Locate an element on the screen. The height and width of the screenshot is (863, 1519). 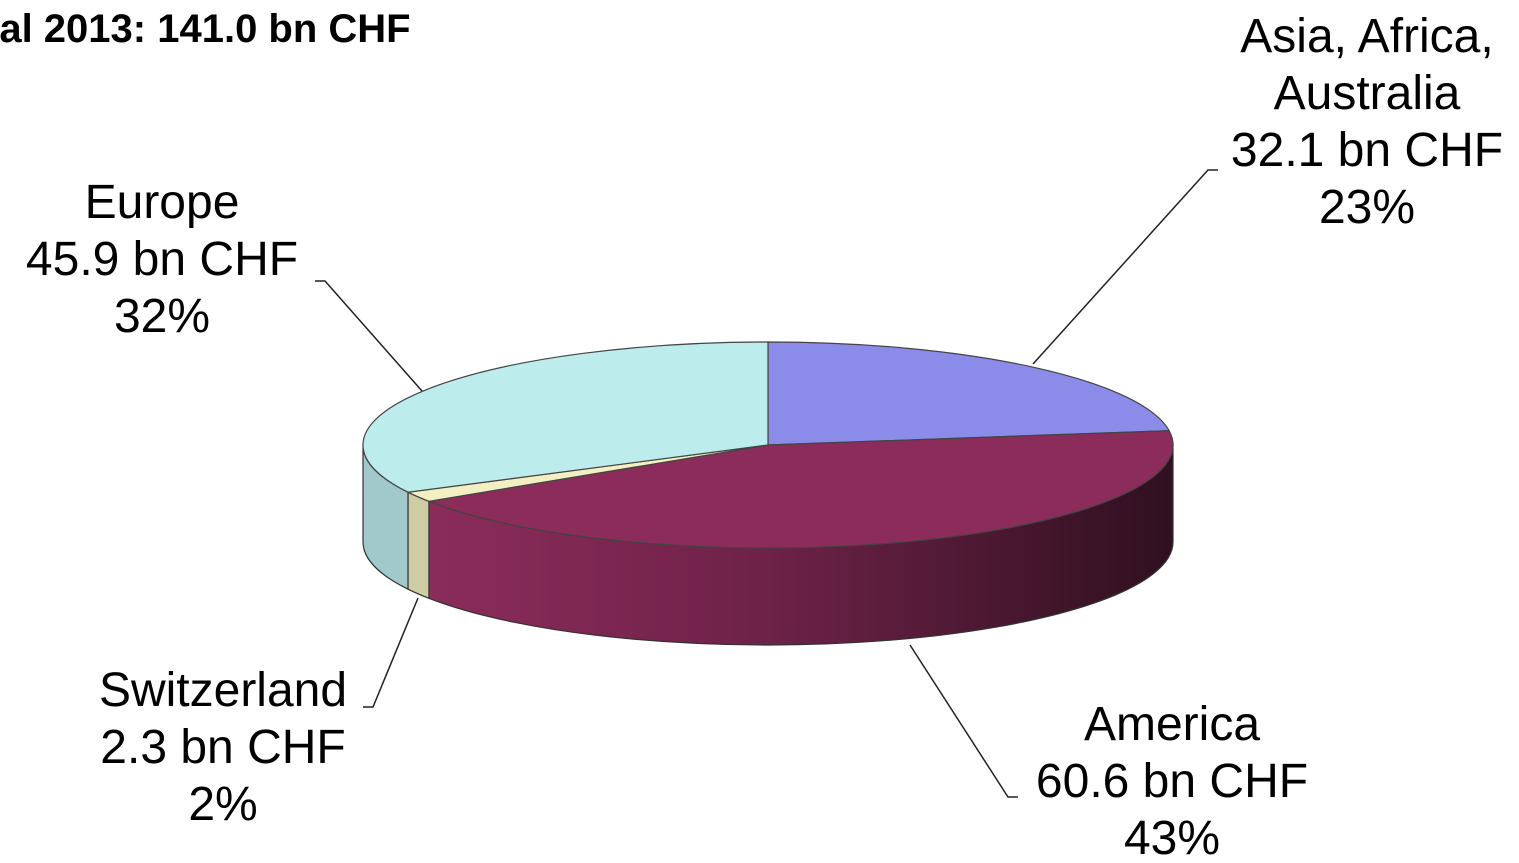
chart-title: tal 2013: 141.0 bn CHF is located at coordinates (205, 29).